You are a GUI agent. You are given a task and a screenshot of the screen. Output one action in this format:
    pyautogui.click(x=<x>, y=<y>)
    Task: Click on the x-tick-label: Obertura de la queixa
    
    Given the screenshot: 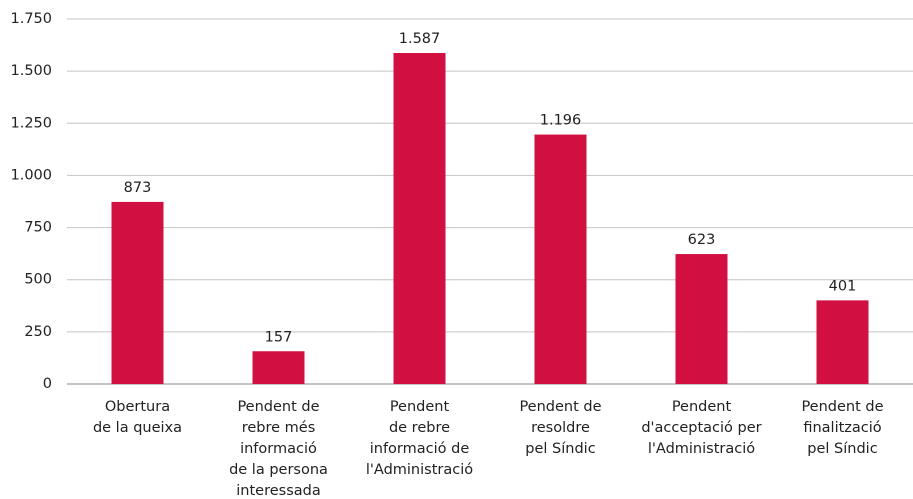 What is the action you would take?
    pyautogui.click(x=137, y=417)
    